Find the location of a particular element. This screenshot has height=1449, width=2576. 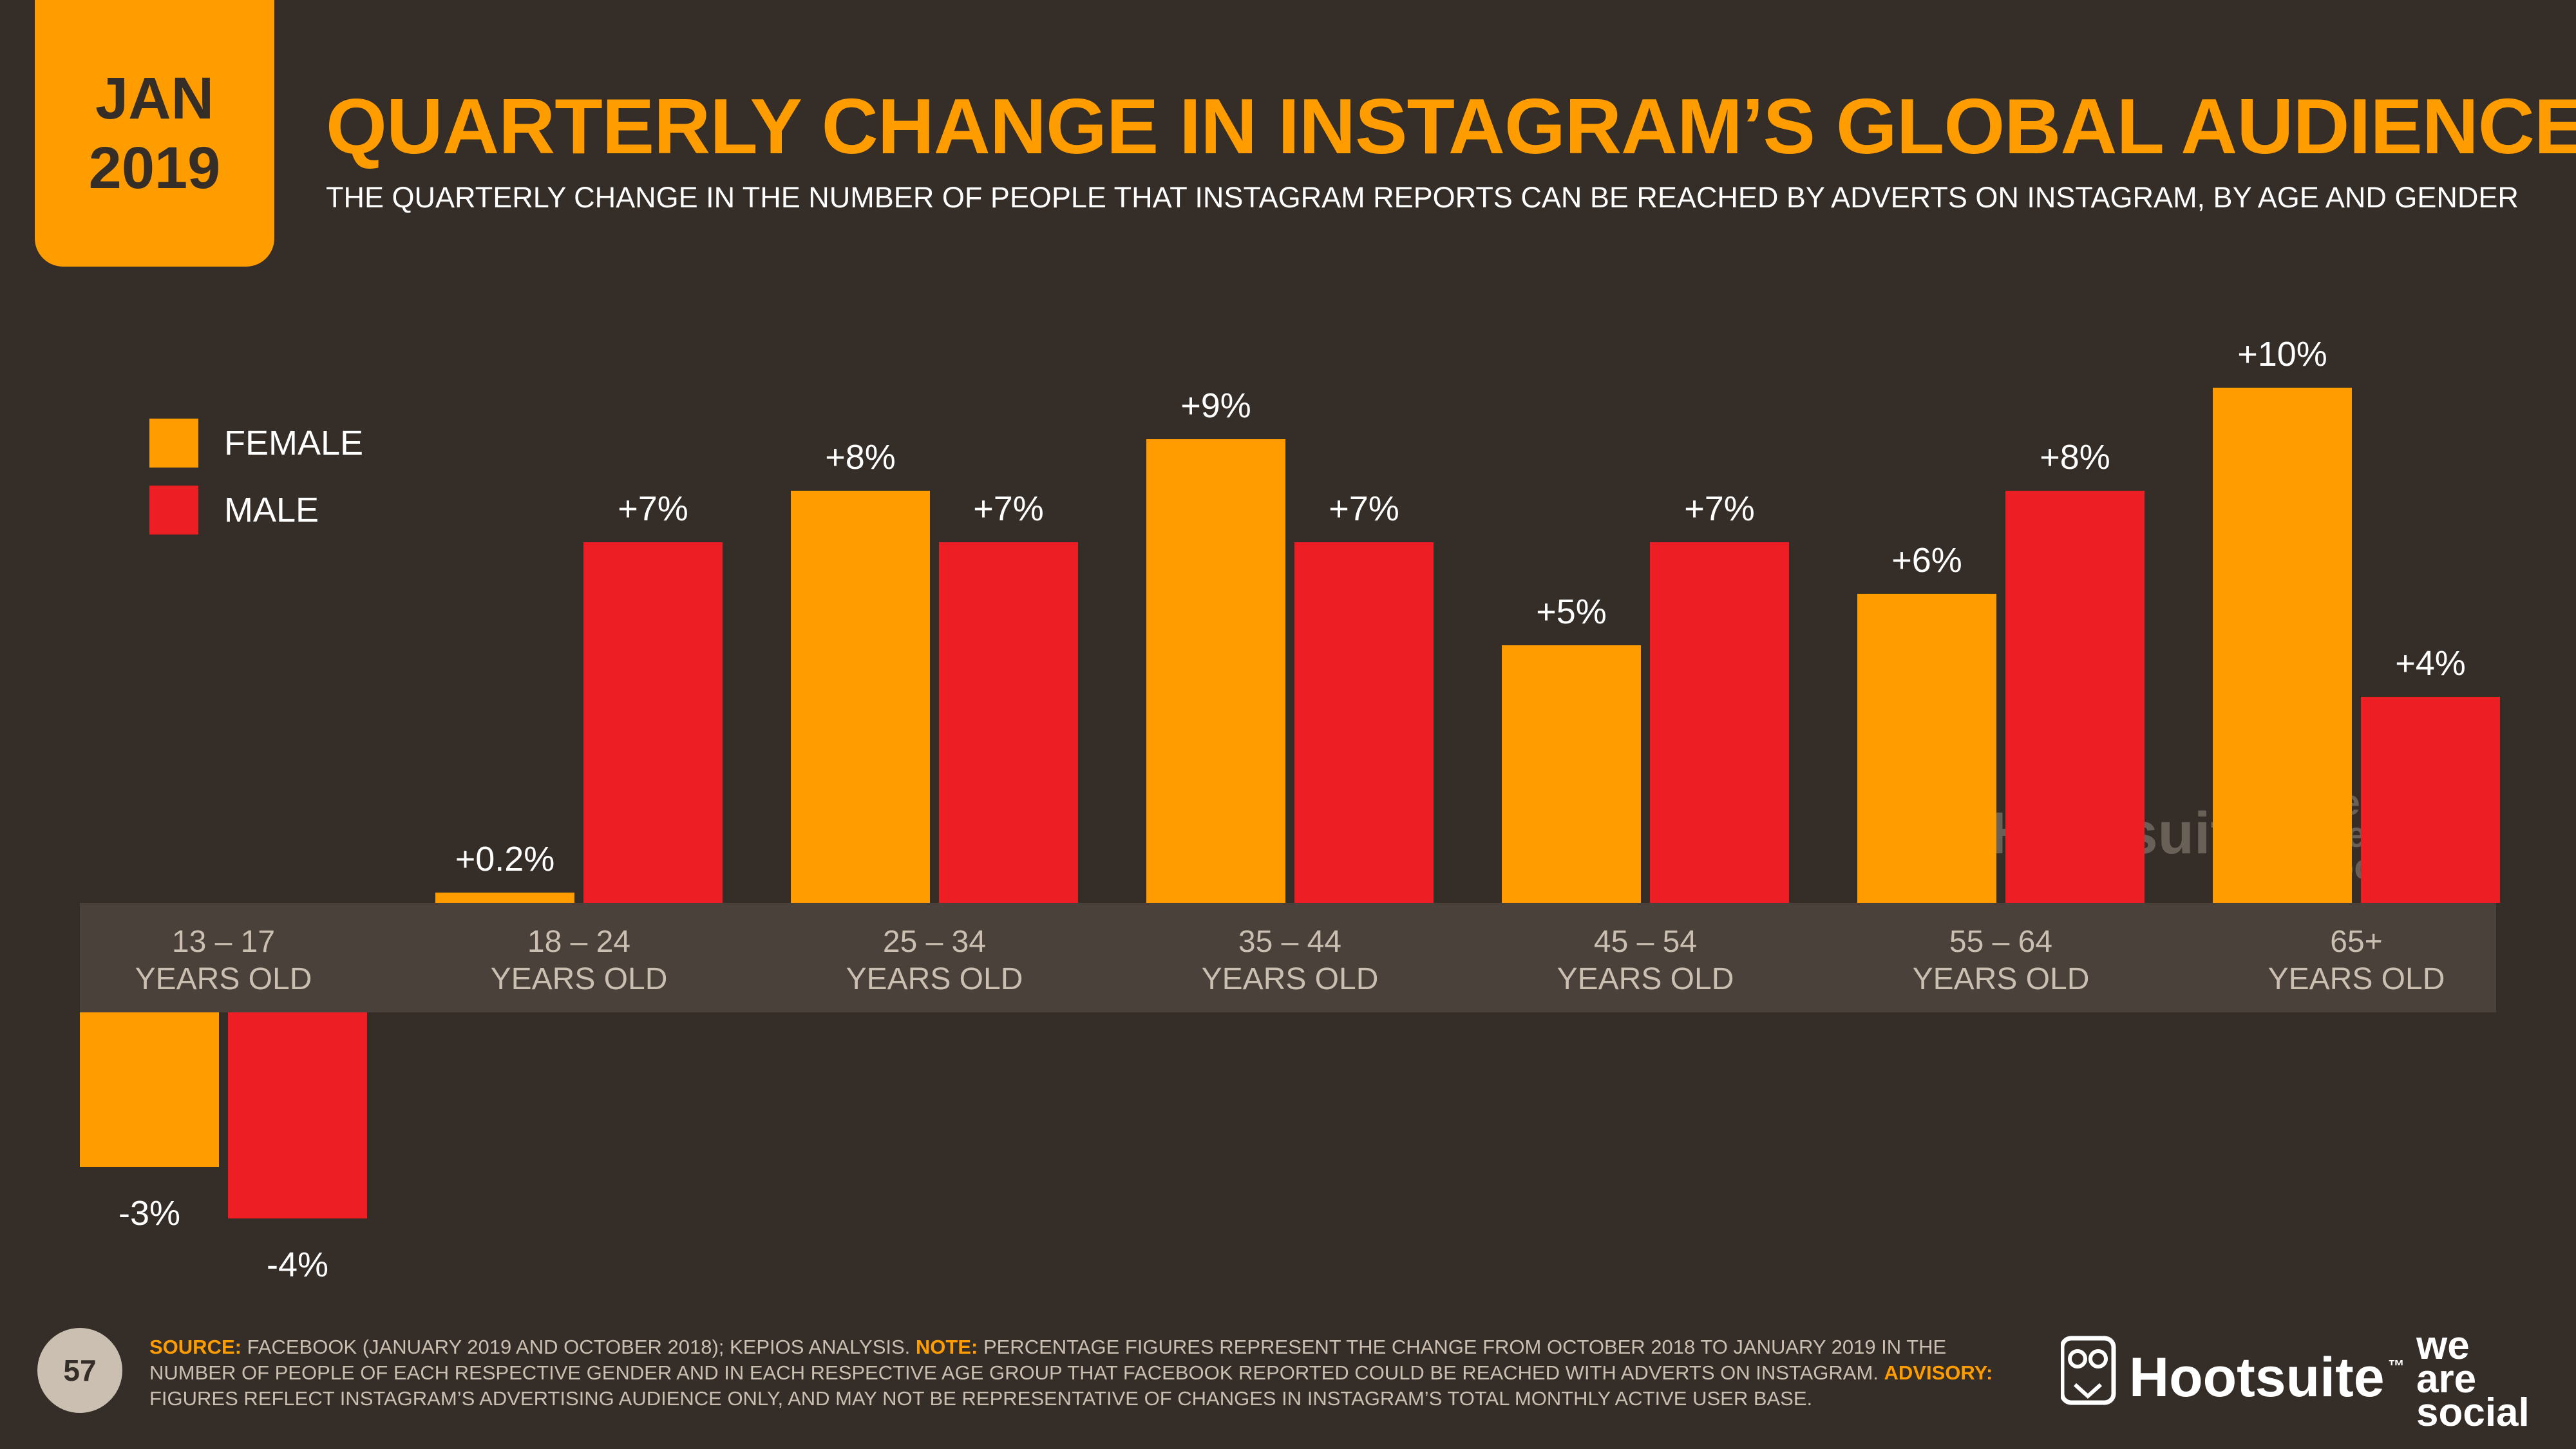

category-label-4-line-1: YEARS OLD is located at coordinates (1645, 979).